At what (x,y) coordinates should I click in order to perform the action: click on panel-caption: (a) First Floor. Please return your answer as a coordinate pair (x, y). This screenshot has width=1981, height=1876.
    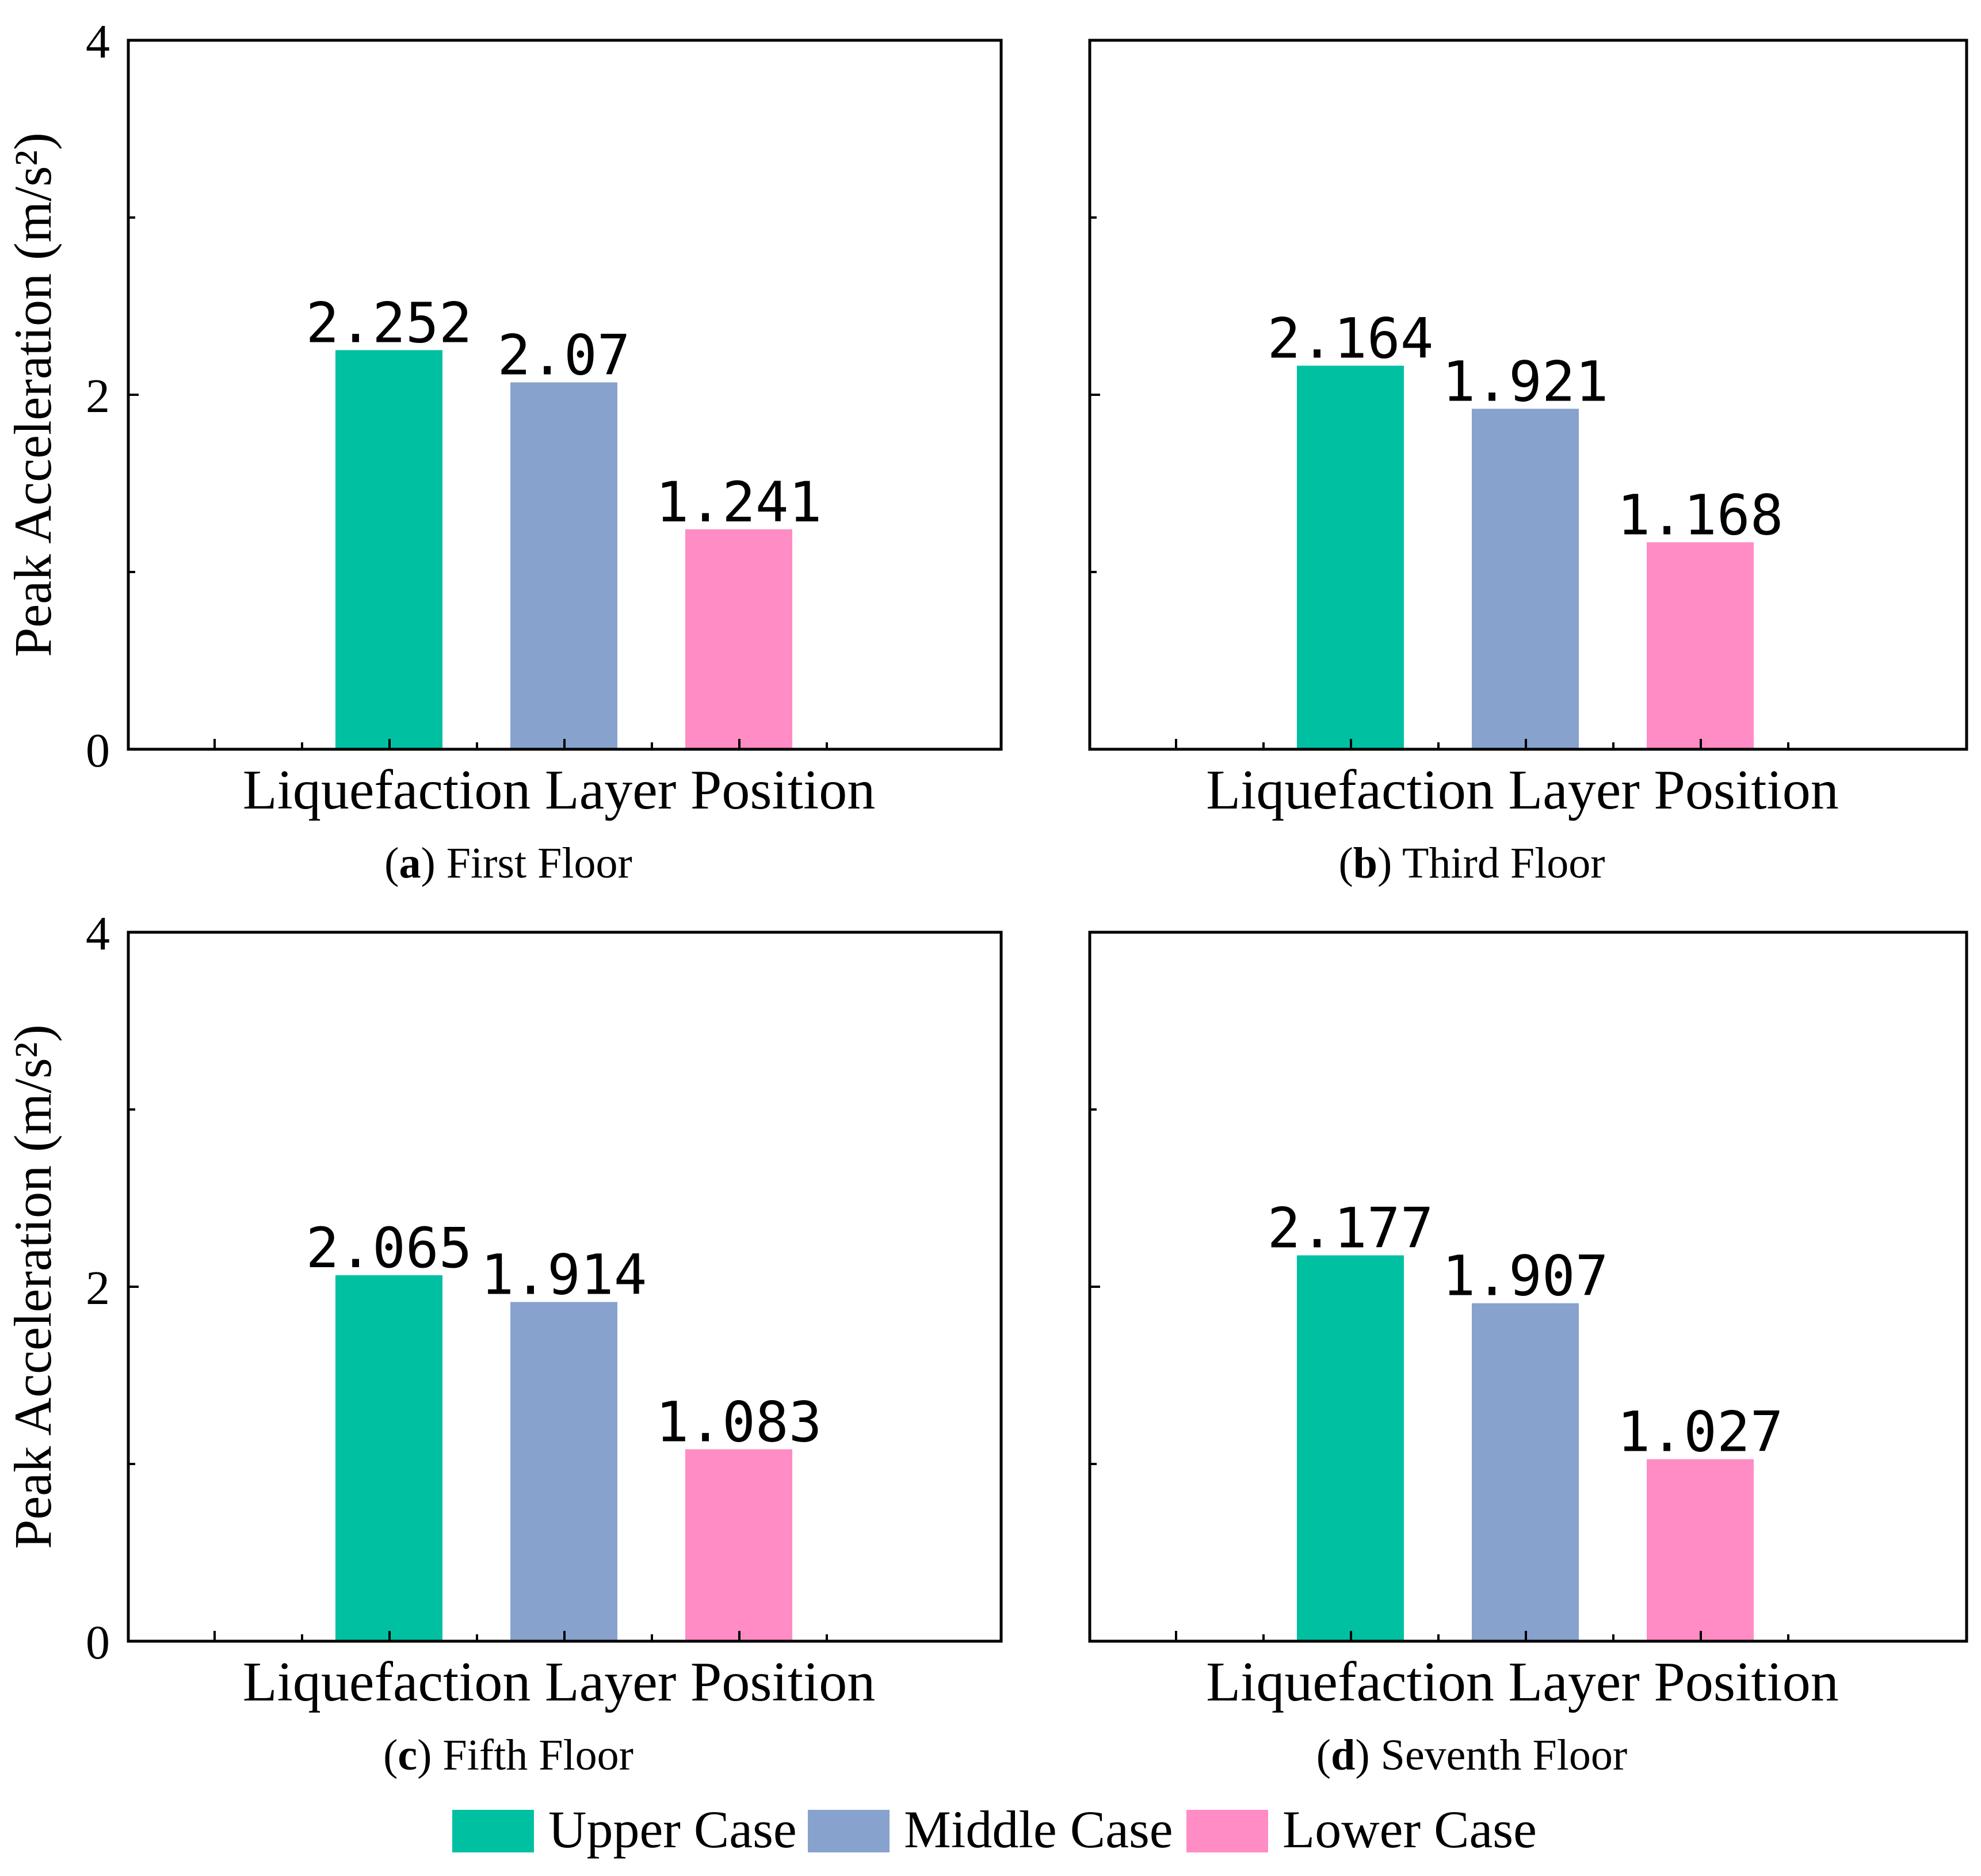
    Looking at the image, I should click on (508, 863).